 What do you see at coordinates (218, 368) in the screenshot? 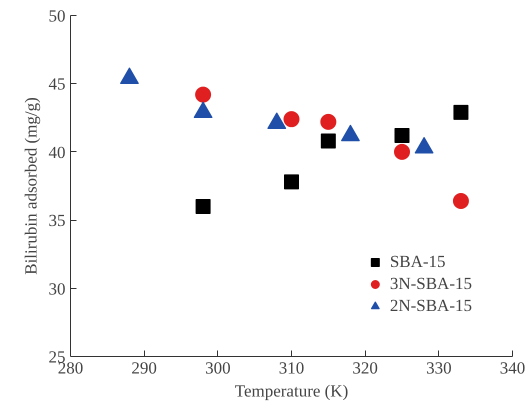
I see `x-tick-label: 300` at bounding box center [218, 368].